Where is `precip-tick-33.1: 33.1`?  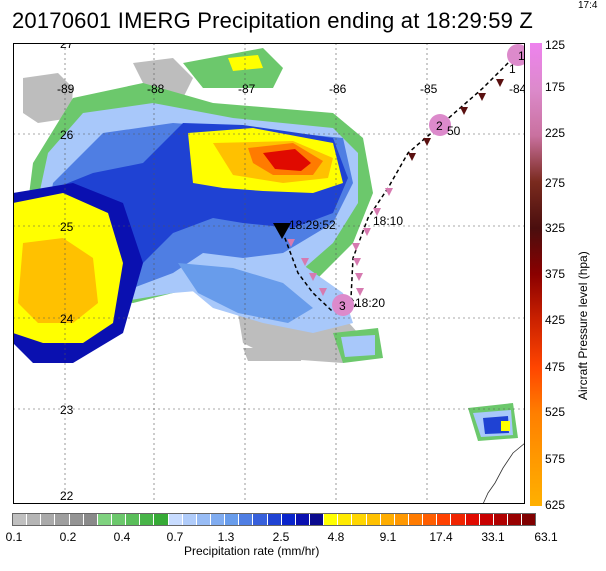 precip-tick-33.1: 33.1 is located at coordinates (493, 537).